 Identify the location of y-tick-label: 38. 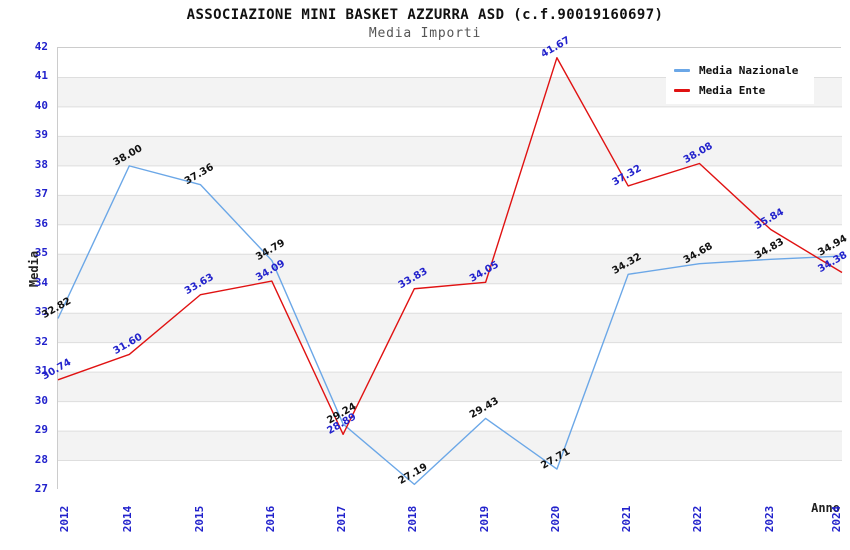
(41, 164).